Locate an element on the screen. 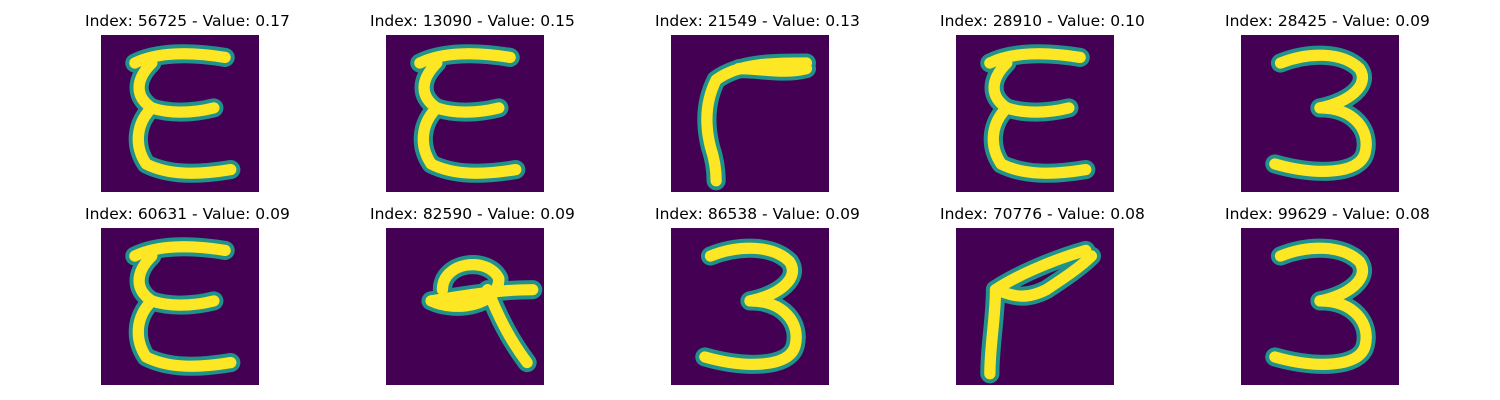  digit-panel: Index: 82590 - Value: 0.09 is located at coordinates (472, 295).